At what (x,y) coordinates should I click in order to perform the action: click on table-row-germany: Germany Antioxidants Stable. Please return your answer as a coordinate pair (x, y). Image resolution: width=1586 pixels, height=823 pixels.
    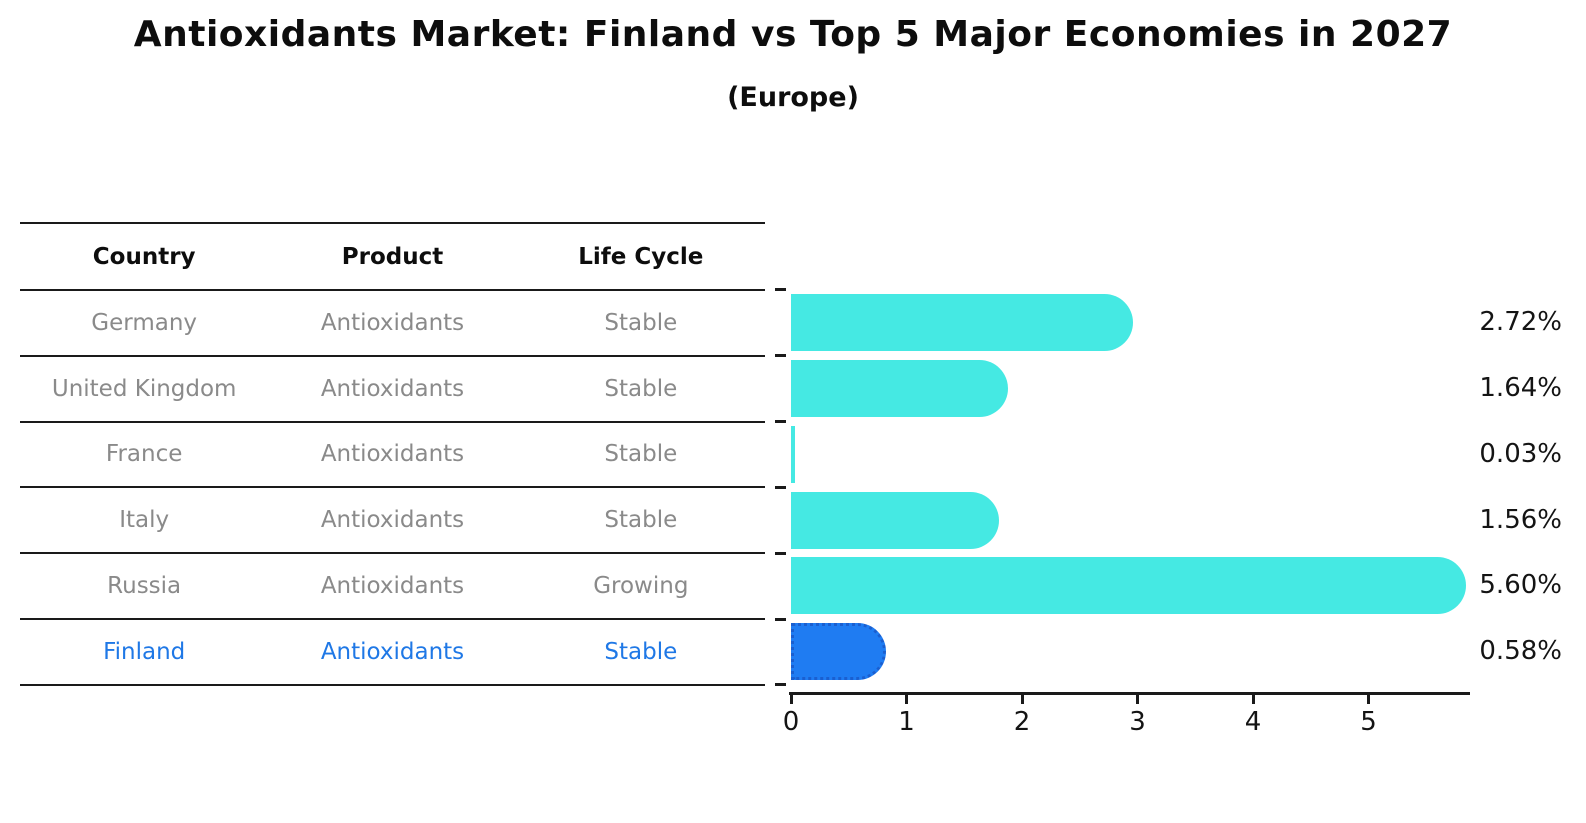
    Looking at the image, I should click on (392, 324).